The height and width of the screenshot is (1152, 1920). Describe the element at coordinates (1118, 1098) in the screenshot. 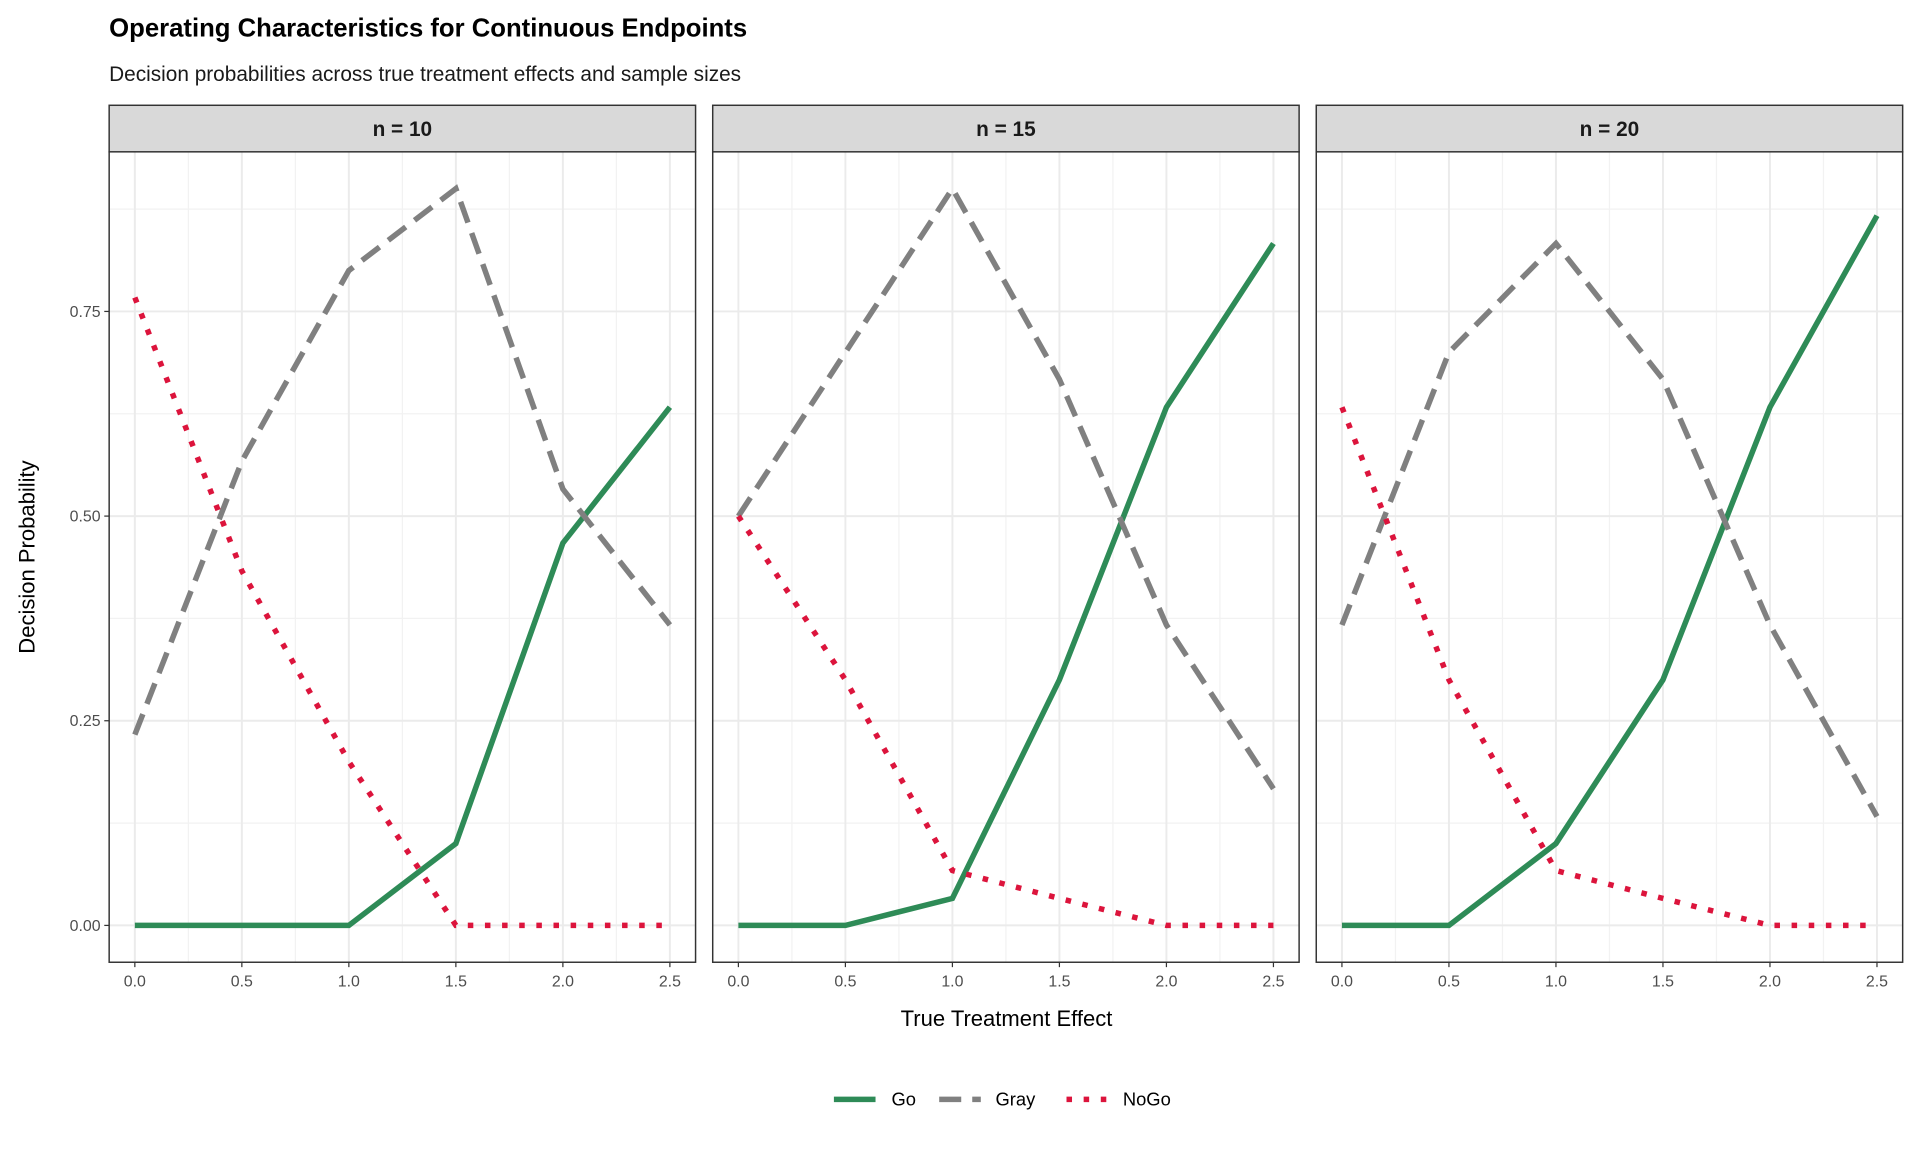

I see `legend-item-nogo: NoGo` at that location.